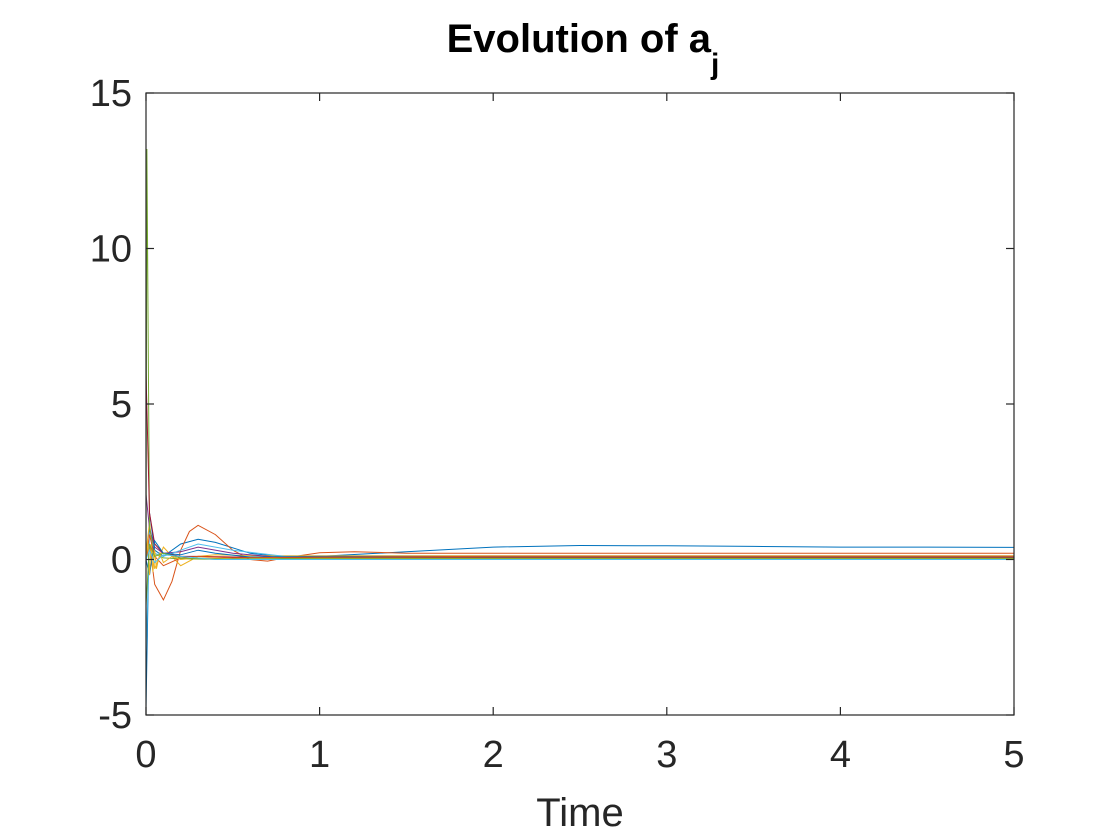 This screenshot has width=1120, height=840. I want to click on x-tick-label-2: 2, so click(493, 755).